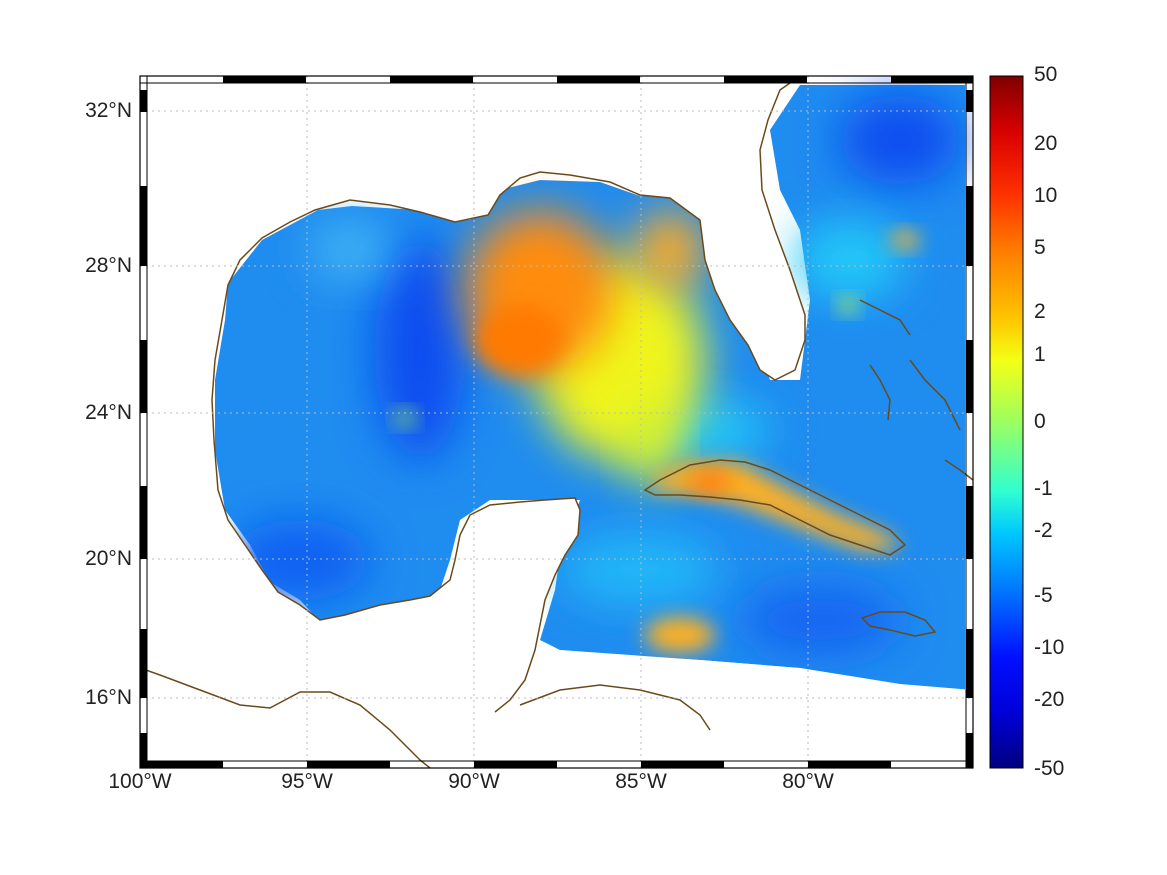  Describe the element at coordinates (1049, 699) in the screenshot. I see `colorbar-label: -20` at that location.